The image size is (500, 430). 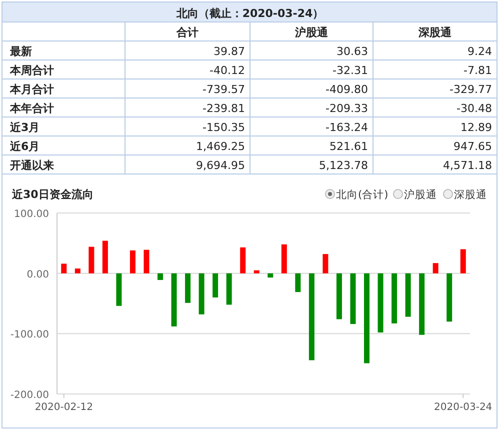 I want to click on text: 沪股通, so click(x=420, y=194).